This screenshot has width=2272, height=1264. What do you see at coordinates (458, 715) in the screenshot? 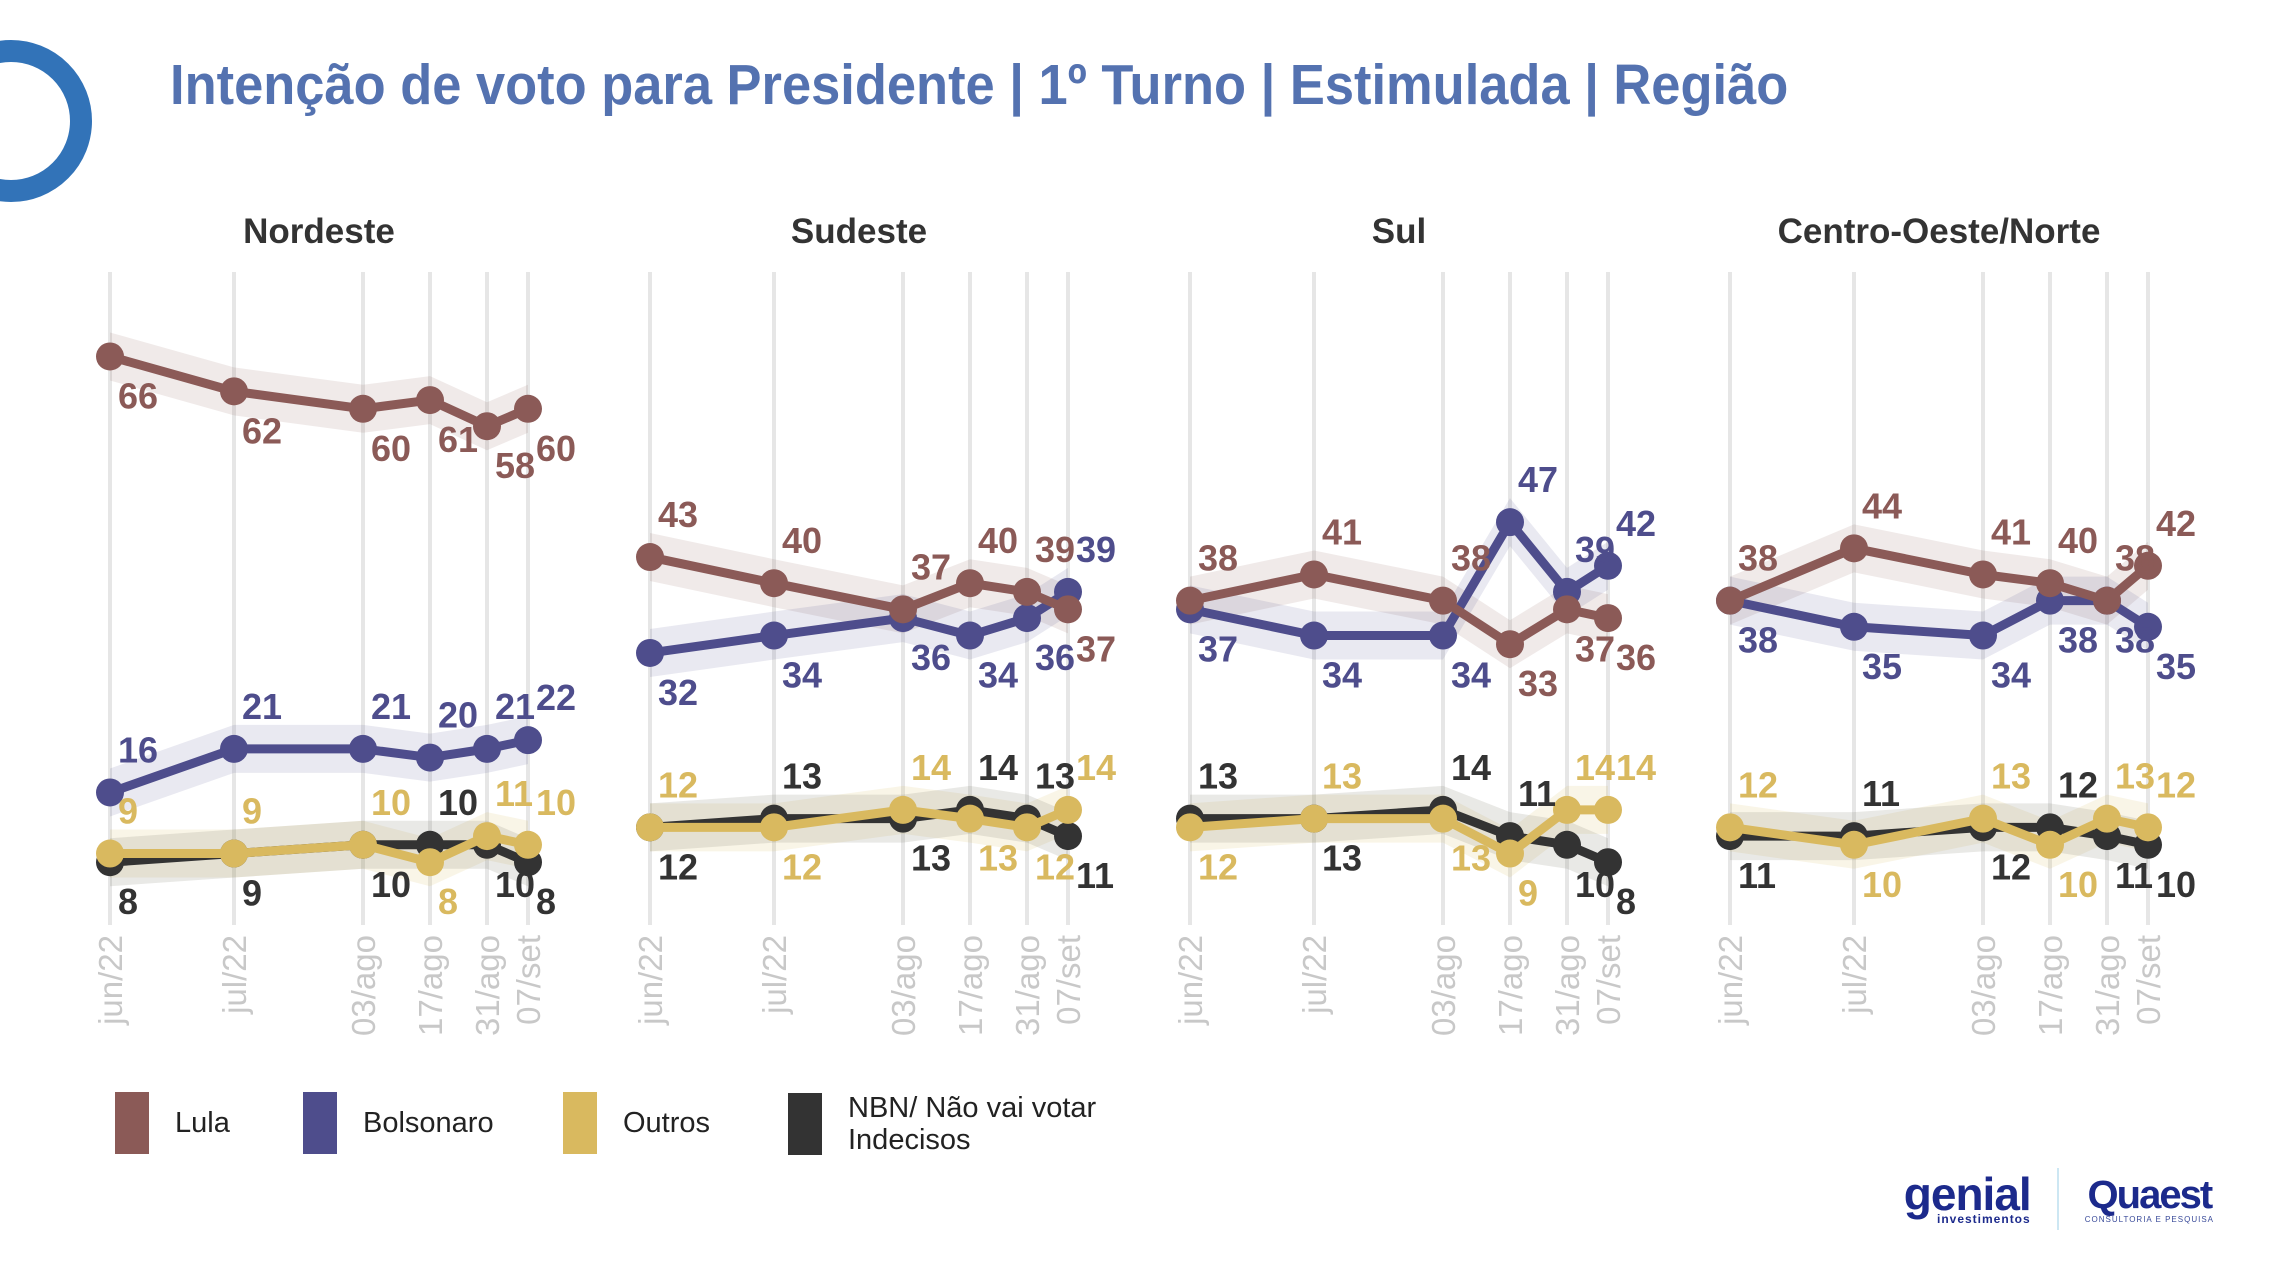
I see `data-label-bolsonaro: 20` at bounding box center [458, 715].